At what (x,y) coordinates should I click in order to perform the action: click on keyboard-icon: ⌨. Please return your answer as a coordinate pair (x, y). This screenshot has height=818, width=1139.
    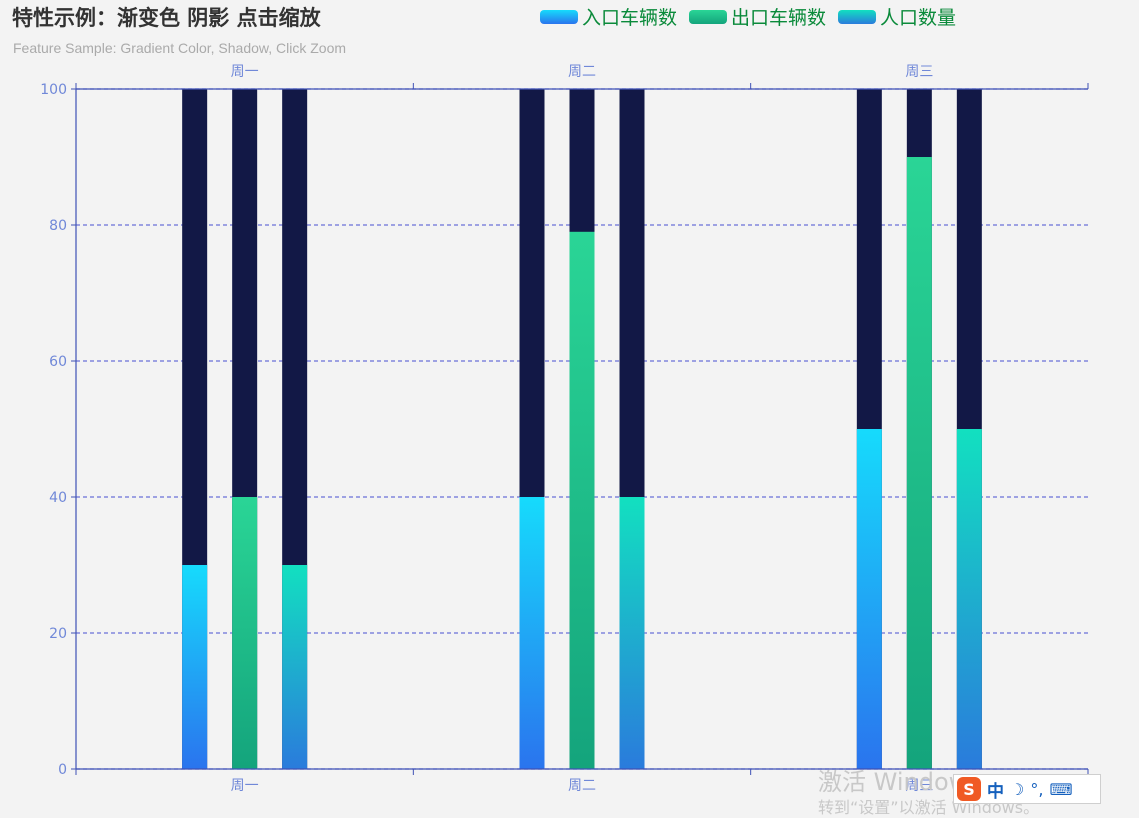
    Looking at the image, I should click on (1061, 789).